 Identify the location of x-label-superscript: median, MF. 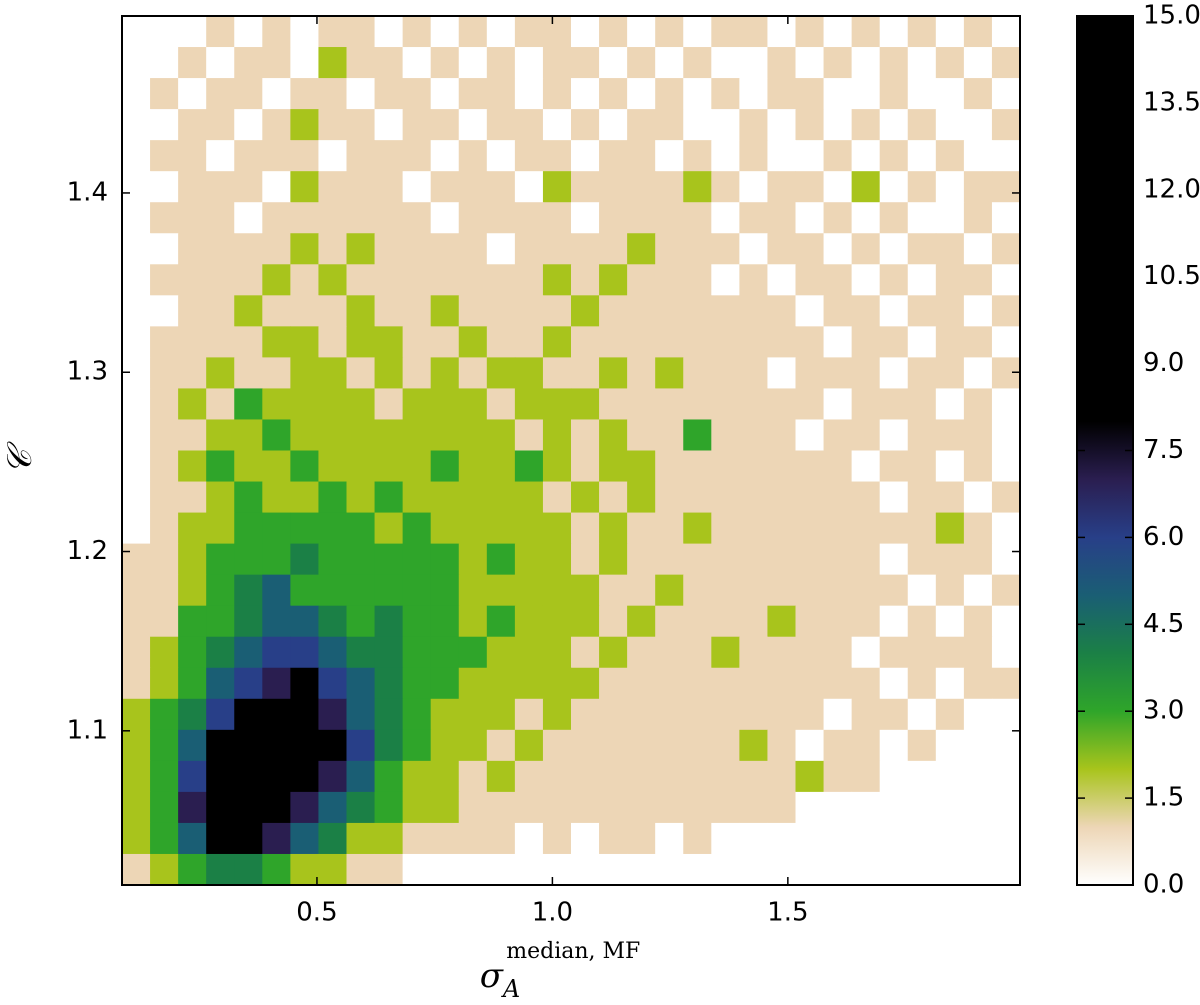
(573, 951).